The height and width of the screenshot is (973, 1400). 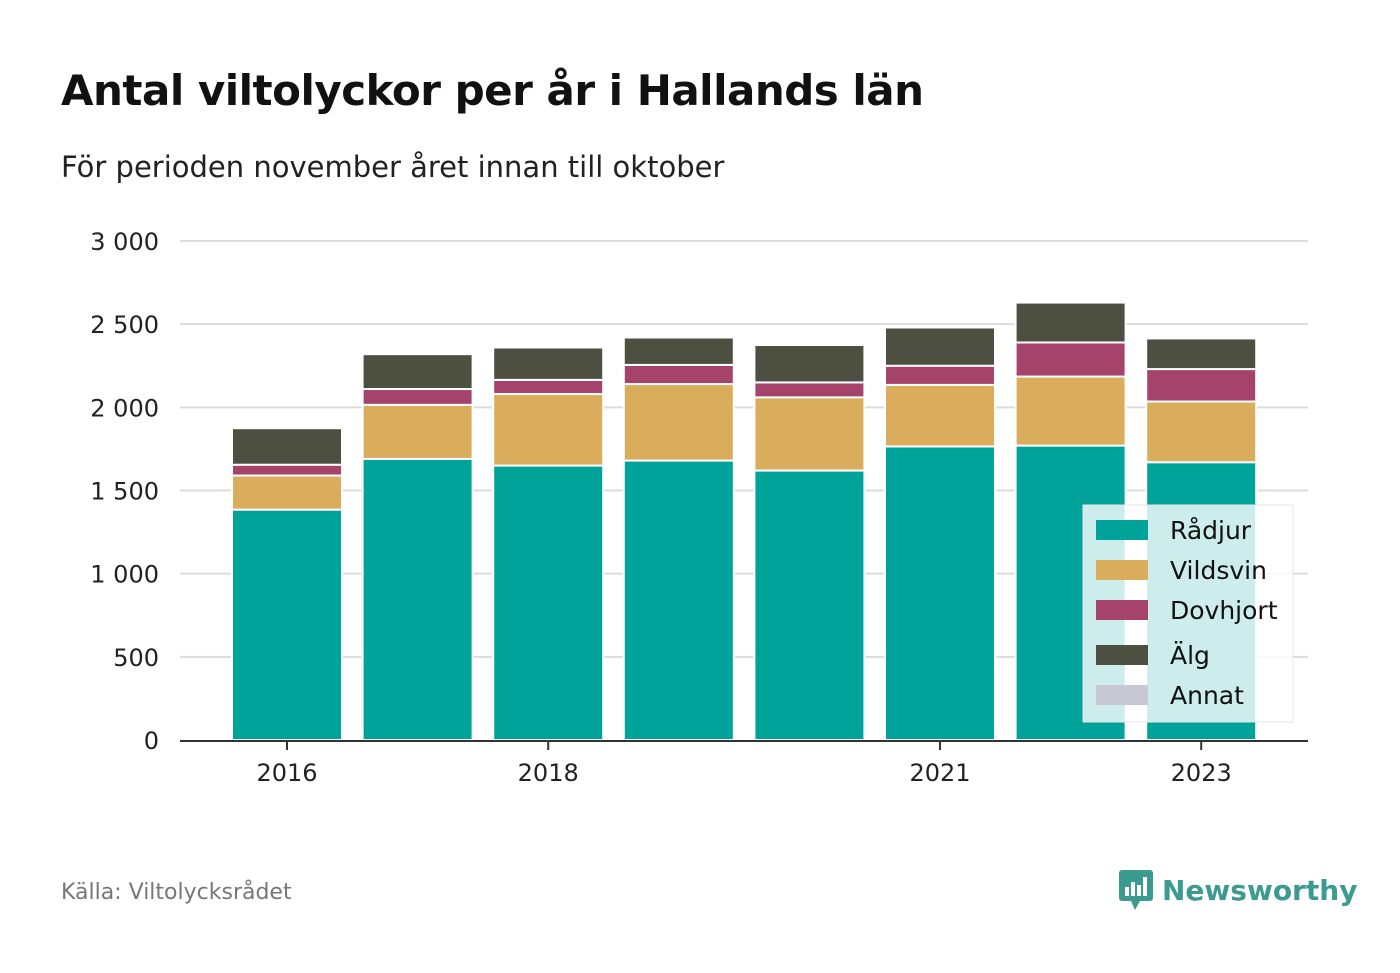 I want to click on brand-logo: Newsworthy, so click(x=1237, y=890).